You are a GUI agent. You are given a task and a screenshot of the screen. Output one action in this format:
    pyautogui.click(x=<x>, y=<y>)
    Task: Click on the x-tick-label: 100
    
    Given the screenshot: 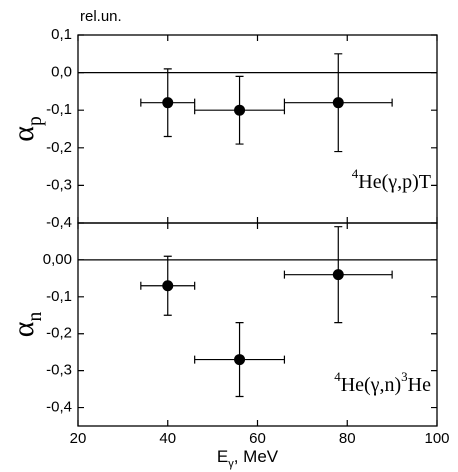 What is the action you would take?
    pyautogui.click(x=436, y=438)
    